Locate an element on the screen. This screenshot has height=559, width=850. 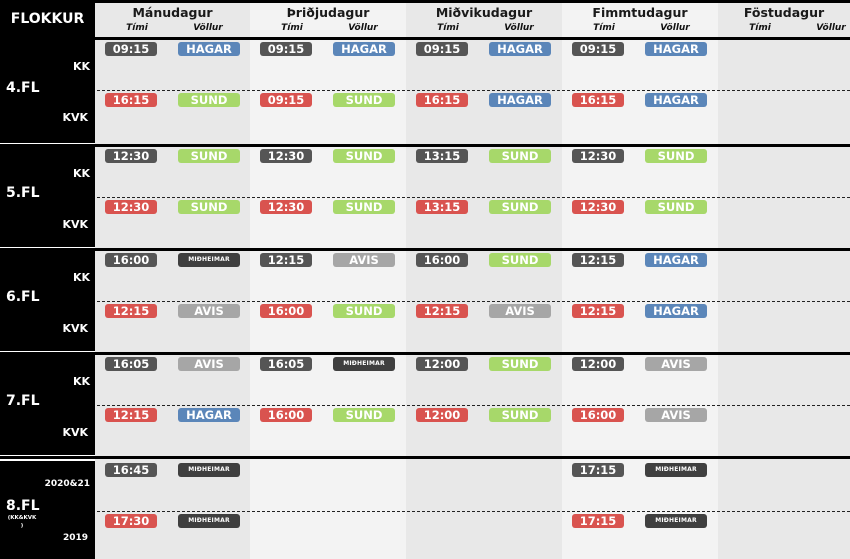
corner-header: FLOKKUR is located at coordinates (47, 18).